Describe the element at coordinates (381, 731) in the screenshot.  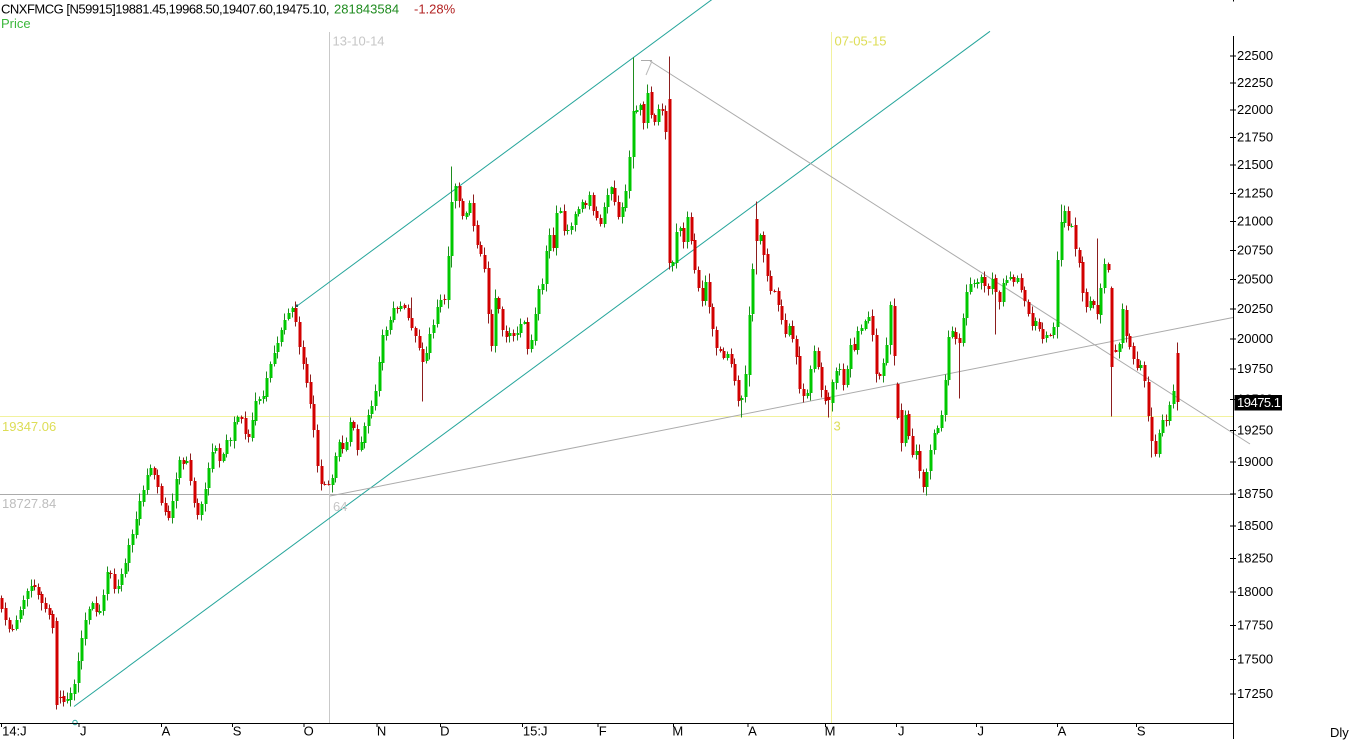
I see `svg-text: N` at that location.